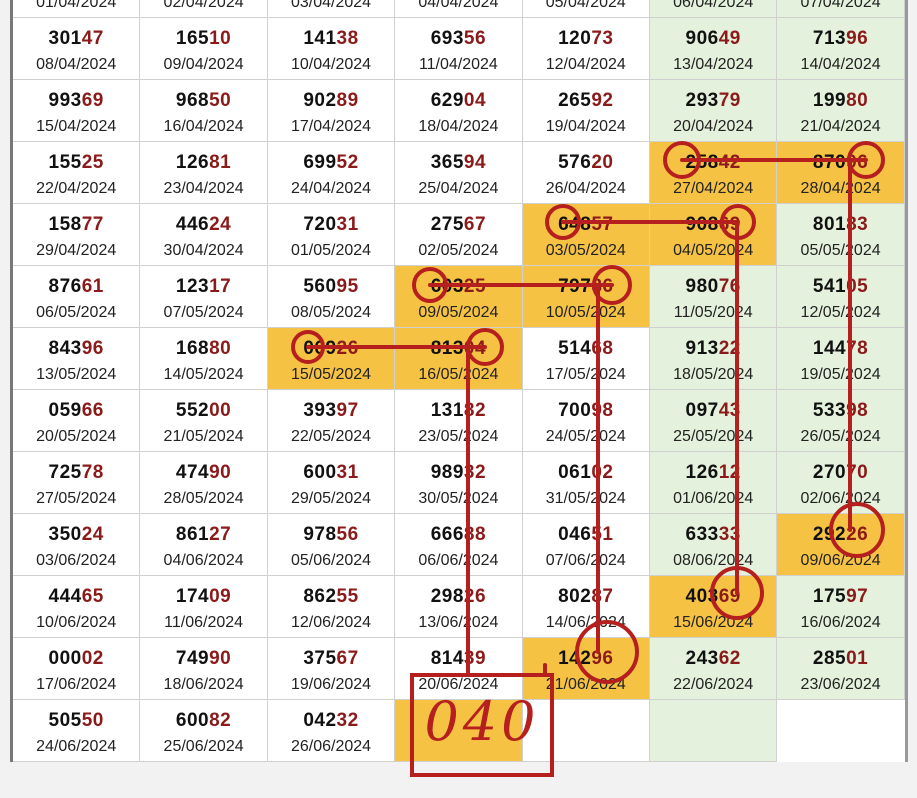 The height and width of the screenshot is (798, 917). What do you see at coordinates (714, 731) in the screenshot?
I see `table-cell` at bounding box center [714, 731].